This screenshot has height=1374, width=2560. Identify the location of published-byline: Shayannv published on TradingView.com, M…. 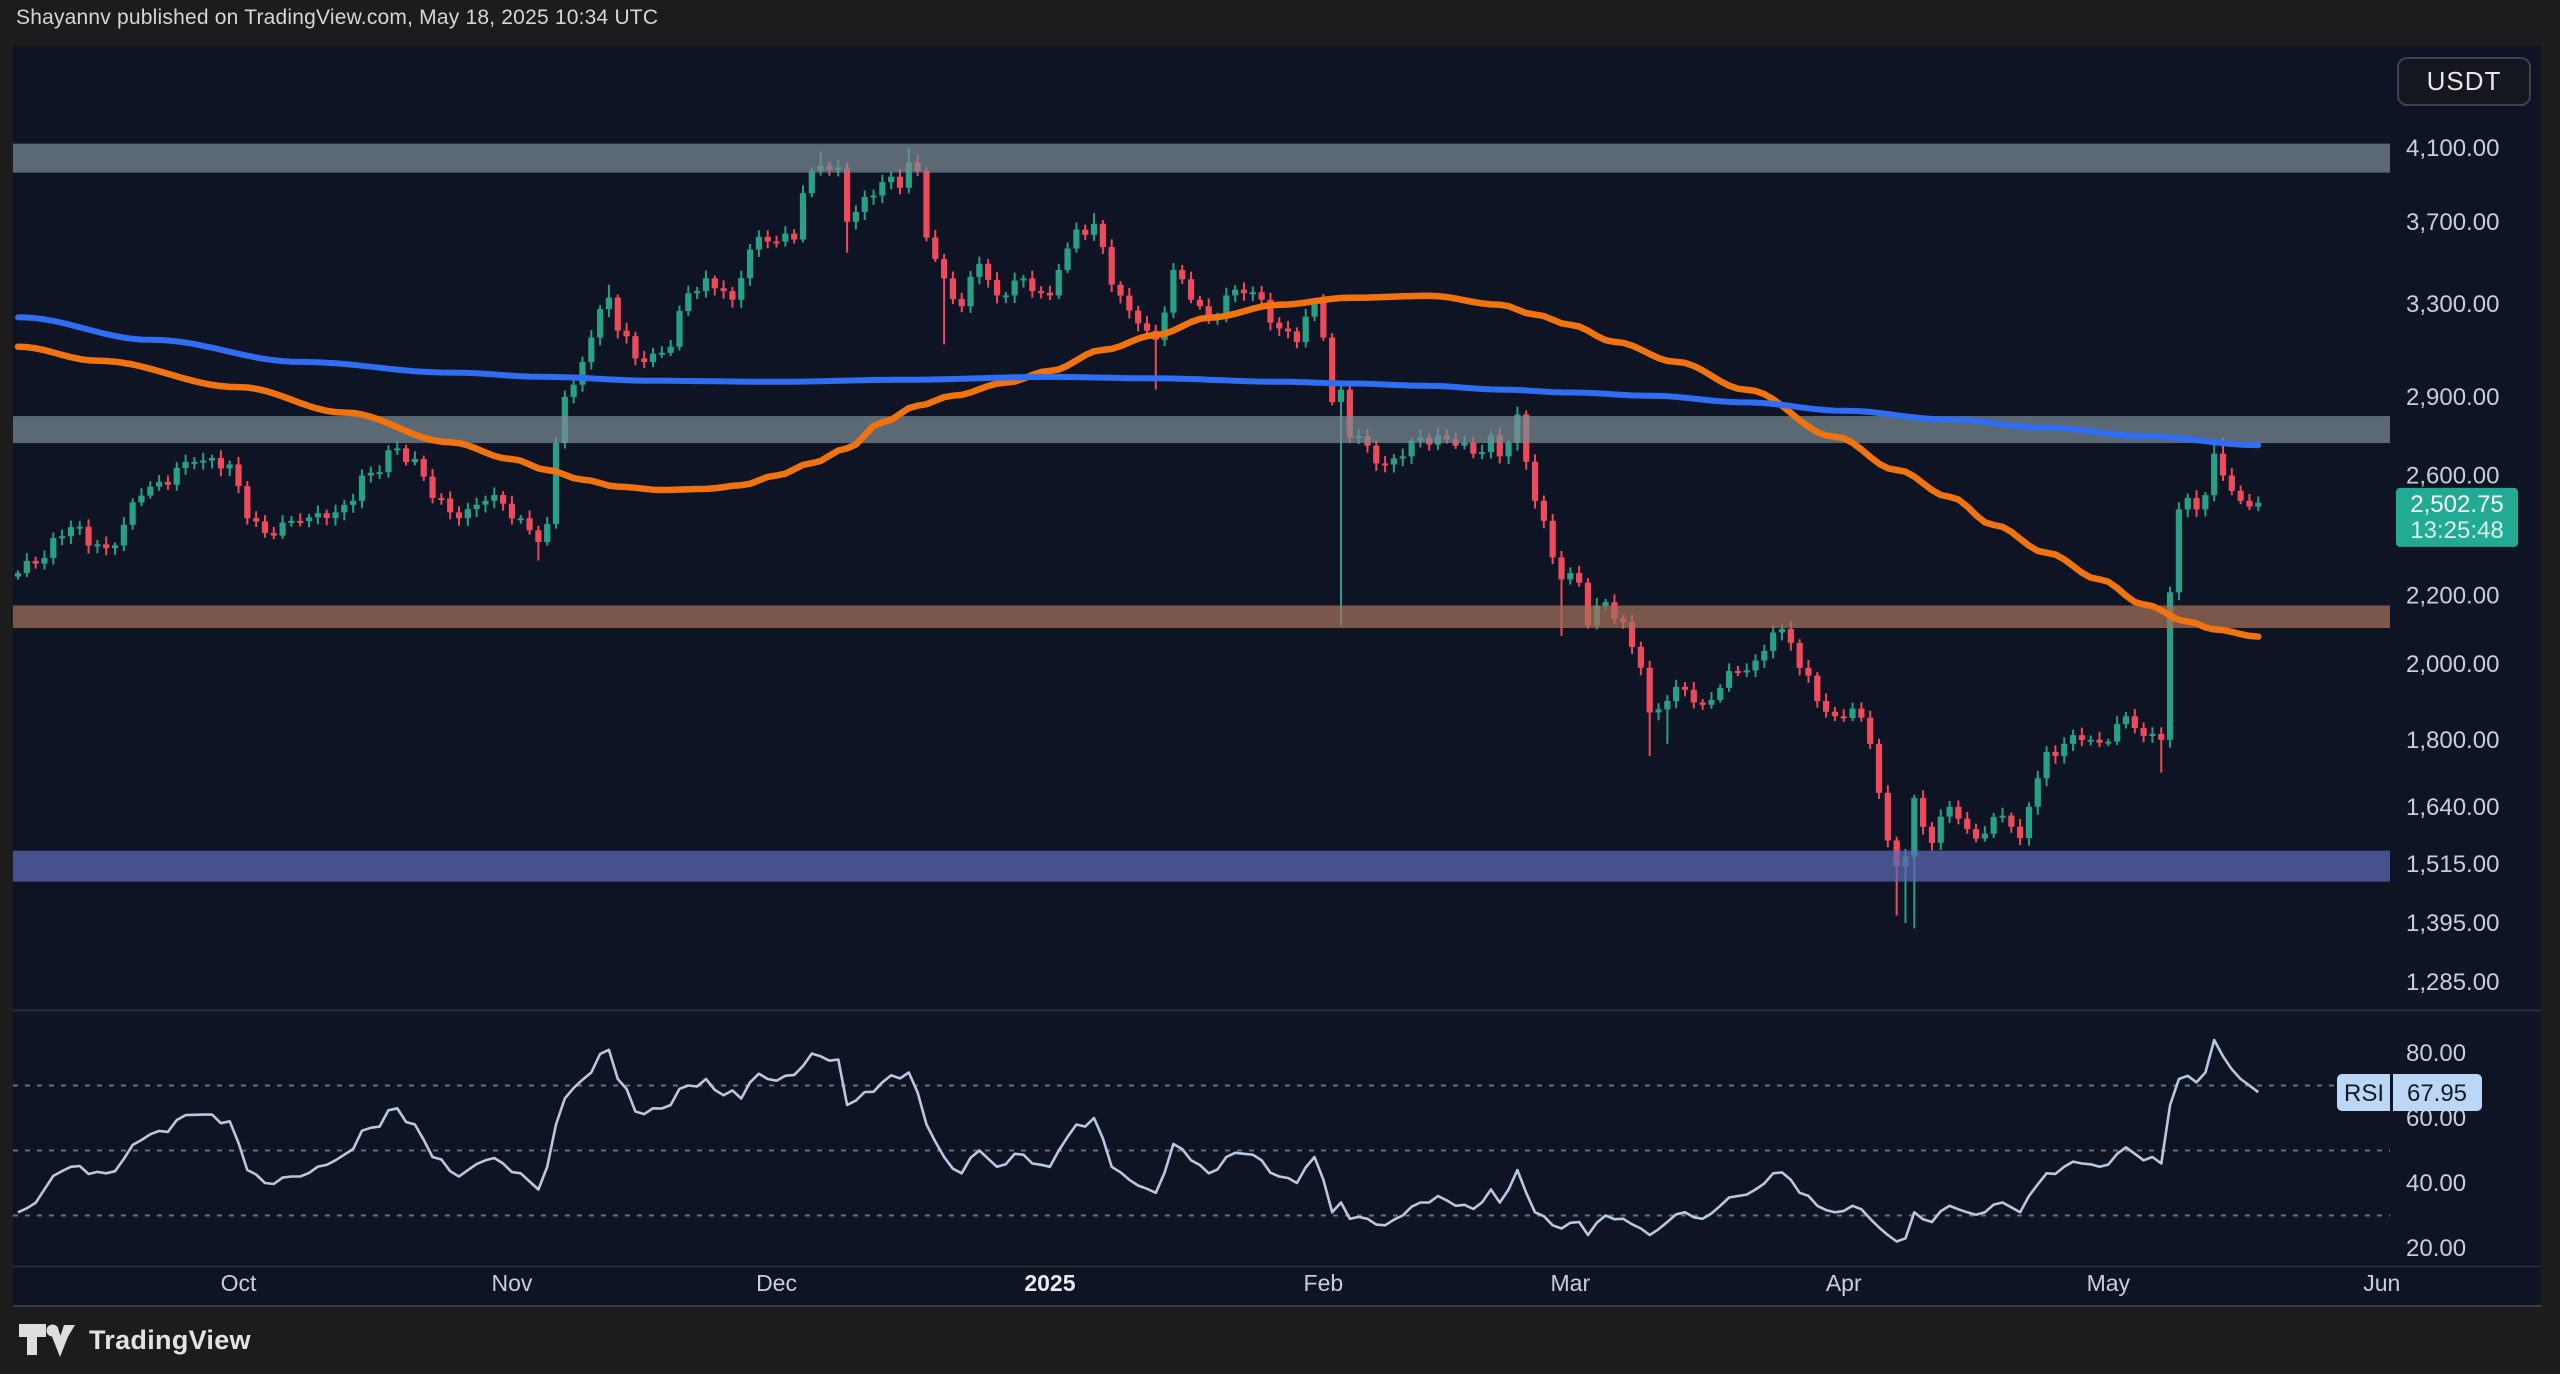
(337, 17).